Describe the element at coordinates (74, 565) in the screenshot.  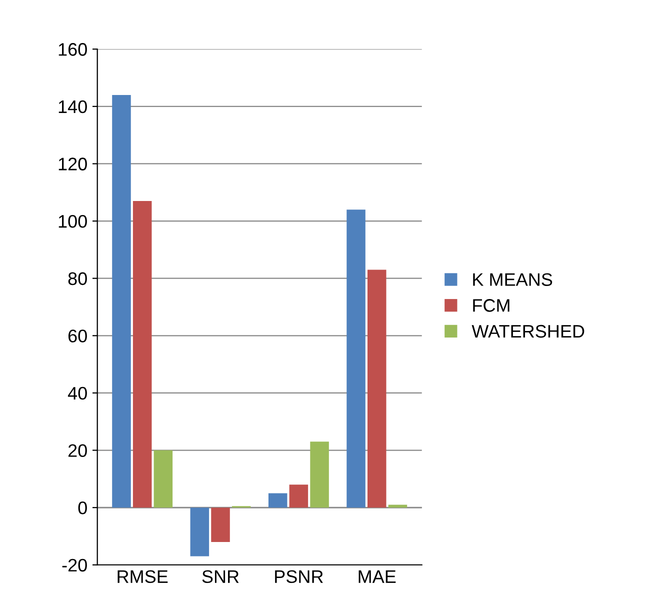
I see `y-tick-label: -20` at that location.